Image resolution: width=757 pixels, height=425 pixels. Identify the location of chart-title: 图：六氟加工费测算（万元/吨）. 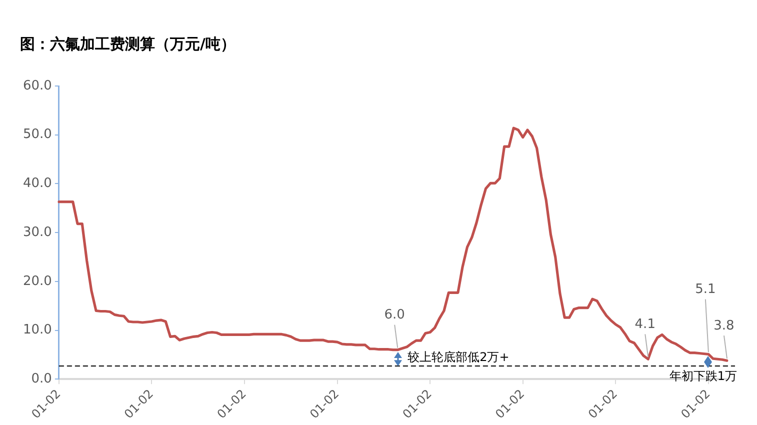
(128, 43).